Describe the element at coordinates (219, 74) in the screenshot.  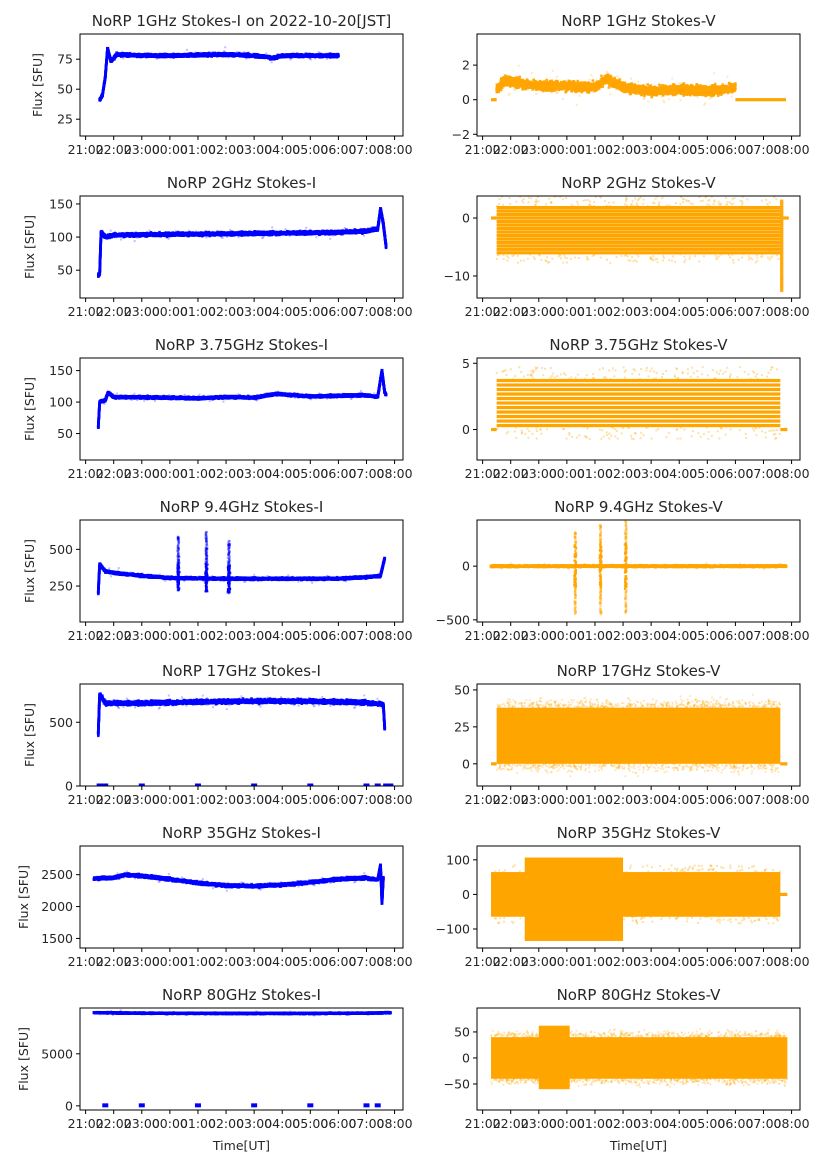
I see `plot-area` at that location.